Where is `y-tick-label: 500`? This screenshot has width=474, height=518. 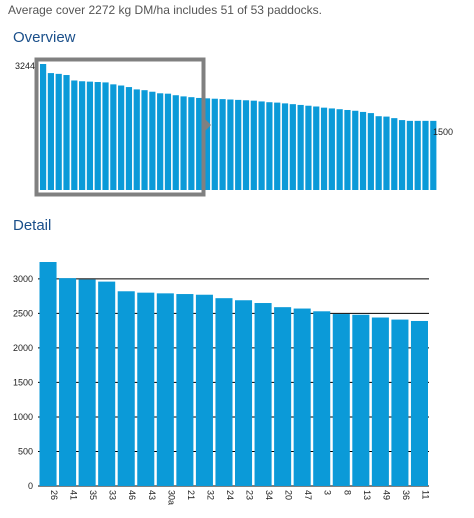
y-tick-label: 500 is located at coordinates (25, 451).